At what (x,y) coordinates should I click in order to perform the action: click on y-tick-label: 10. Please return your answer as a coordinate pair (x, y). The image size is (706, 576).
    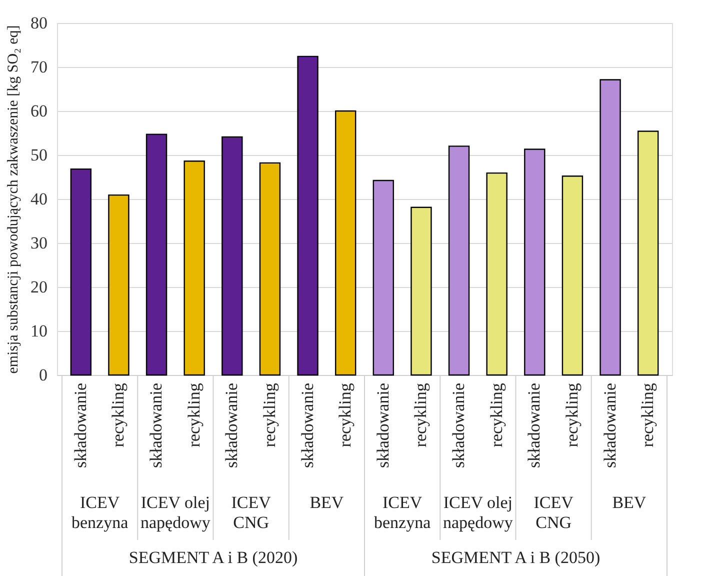
    Looking at the image, I should click on (39, 331).